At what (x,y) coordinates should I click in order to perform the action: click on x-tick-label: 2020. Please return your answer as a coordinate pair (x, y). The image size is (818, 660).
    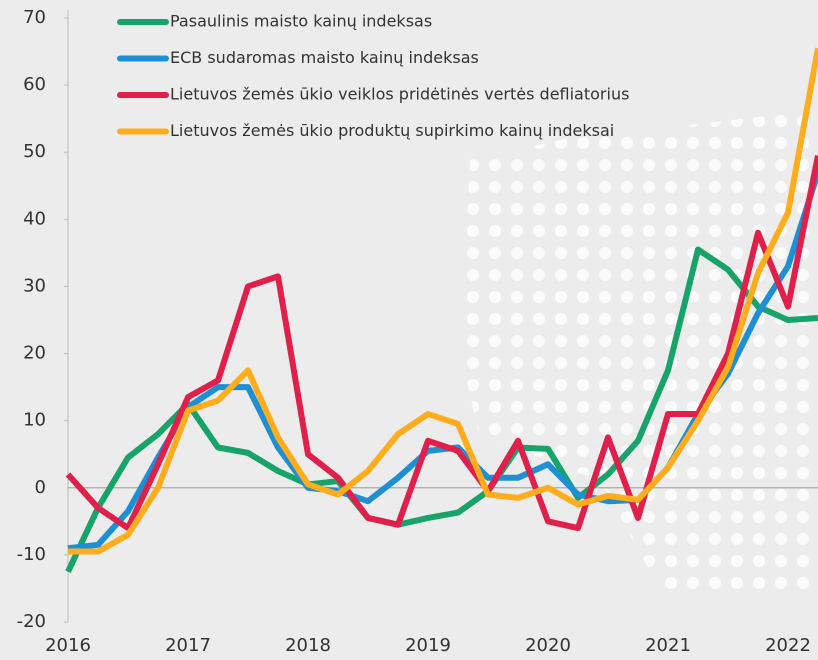
    Looking at the image, I should click on (548, 645).